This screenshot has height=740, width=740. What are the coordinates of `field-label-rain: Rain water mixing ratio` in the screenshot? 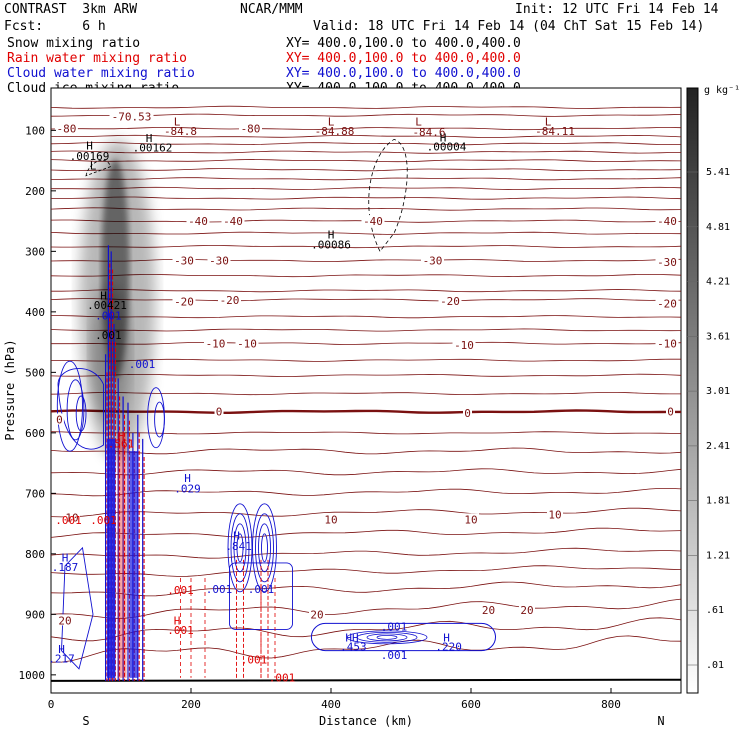 It's located at (97, 58).